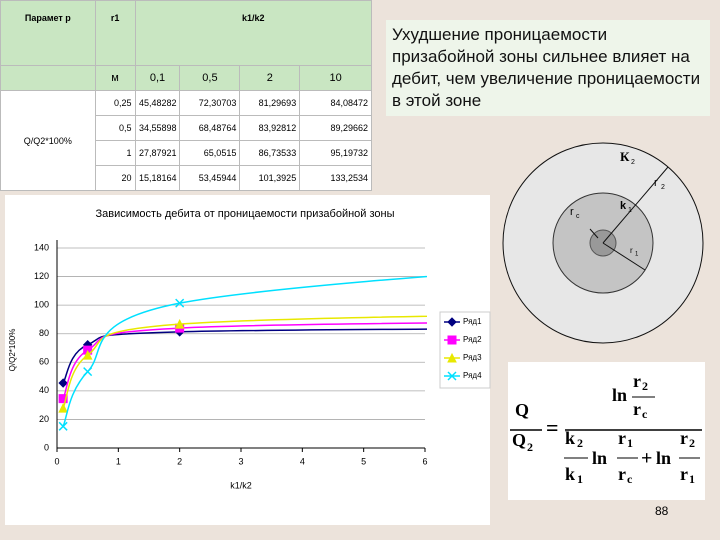 The image size is (720, 540). I want to click on formula-part: =, so click(552, 427).